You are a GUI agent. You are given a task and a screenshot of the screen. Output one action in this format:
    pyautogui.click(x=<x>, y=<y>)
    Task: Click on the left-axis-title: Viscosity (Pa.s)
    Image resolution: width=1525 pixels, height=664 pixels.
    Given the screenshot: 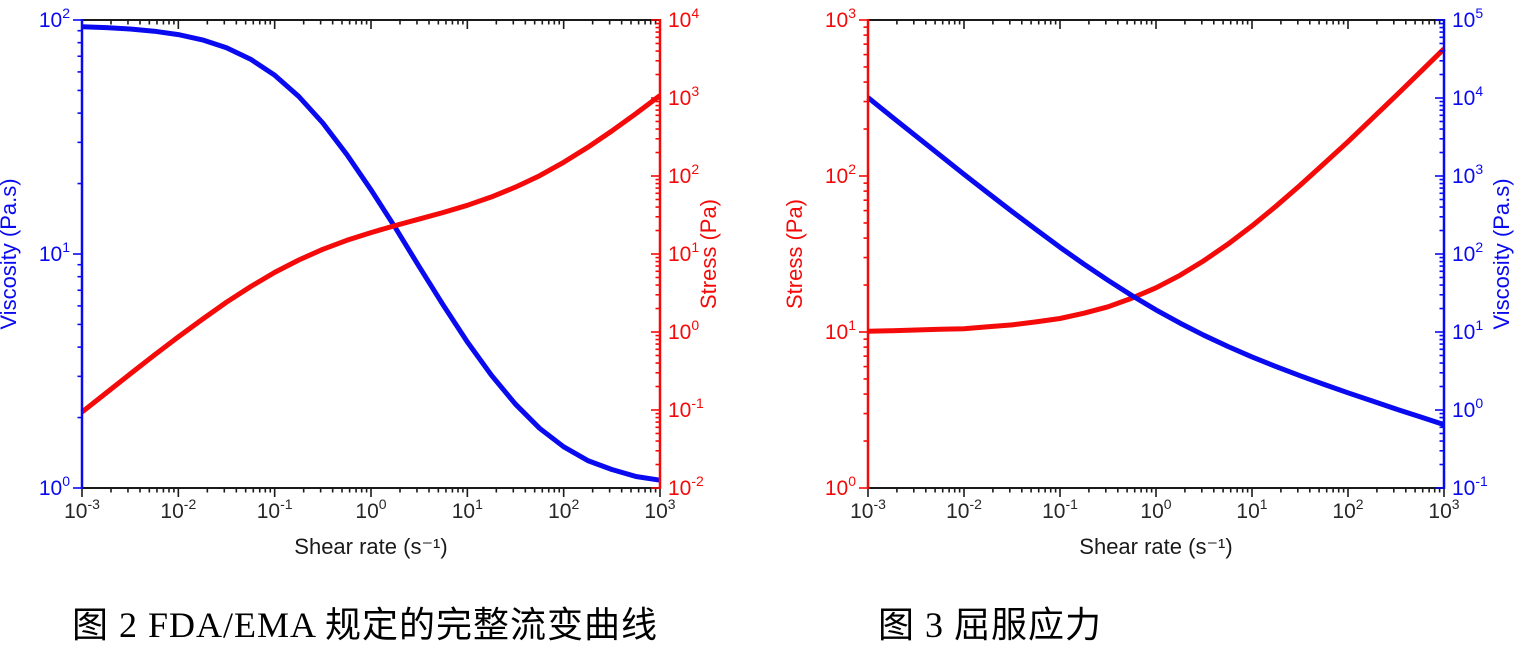 What is the action you would take?
    pyautogui.click(x=10, y=253)
    